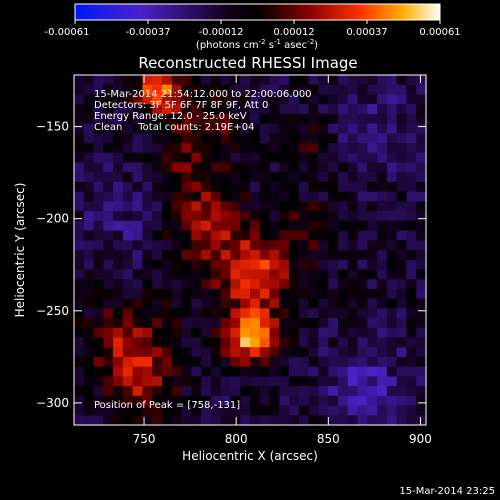 Image resolution: width=500 pixels, height=500 pixels. What do you see at coordinates (167, 405) in the screenshot?
I see `peak-position-label: Position of Peak = [758,-131]` at bounding box center [167, 405].